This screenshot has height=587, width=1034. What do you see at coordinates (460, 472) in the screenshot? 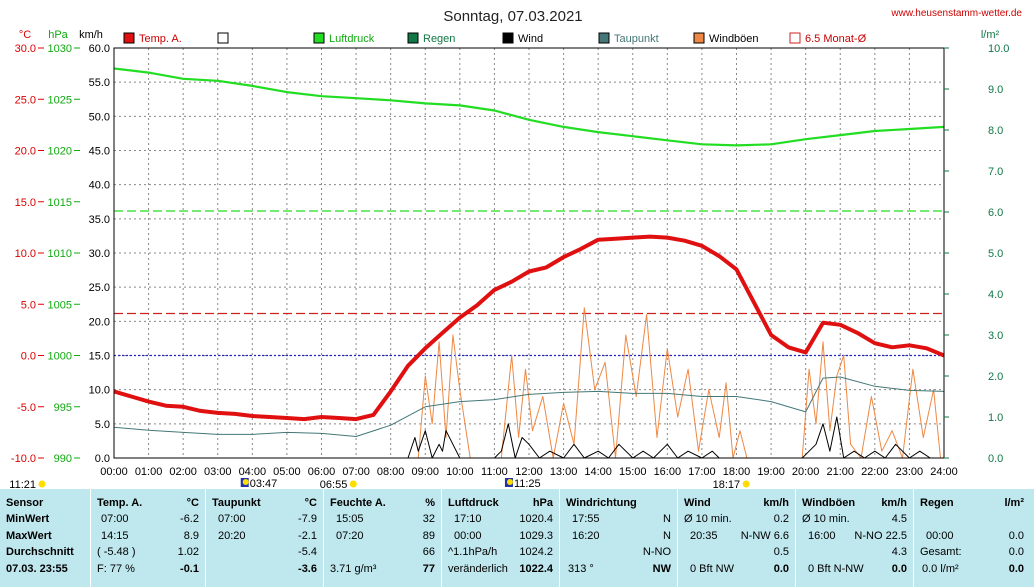
I see `time-tick-label: 10:00` at bounding box center [460, 472].